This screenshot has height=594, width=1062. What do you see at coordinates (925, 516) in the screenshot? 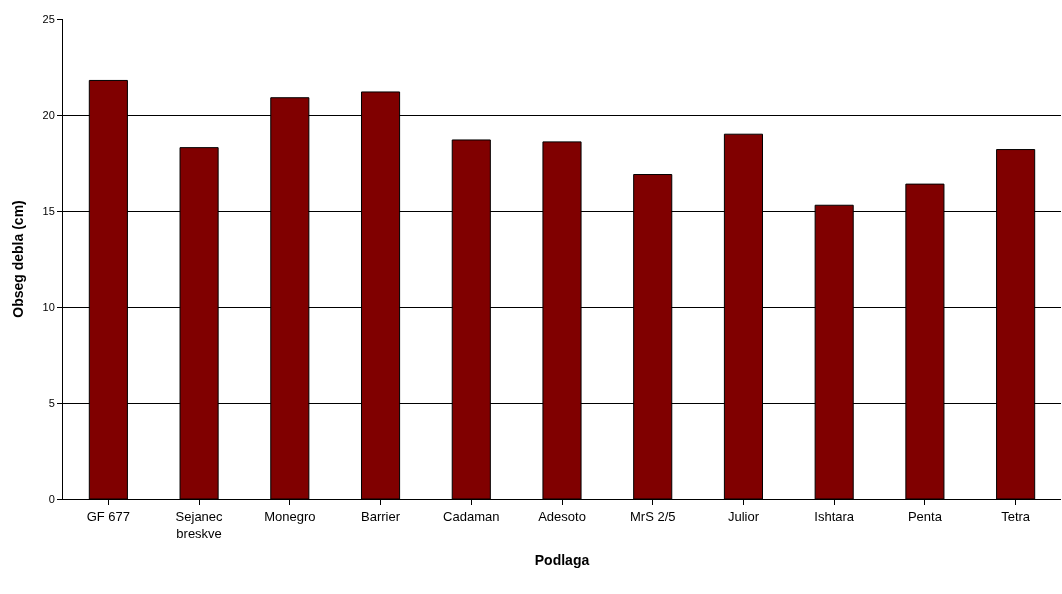
I see `x-tick-label: Penta` at bounding box center [925, 516].